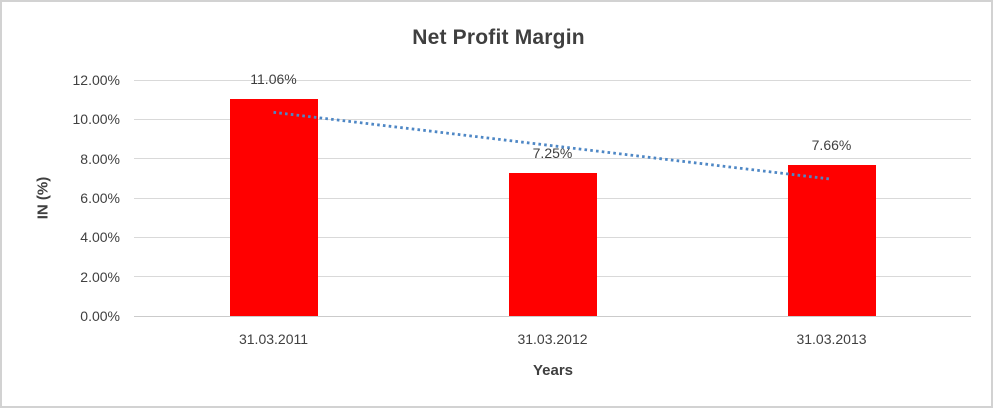 The image size is (993, 408). Describe the element at coordinates (831, 339) in the screenshot. I see `x-tick-label: 31.03.2013` at that location.